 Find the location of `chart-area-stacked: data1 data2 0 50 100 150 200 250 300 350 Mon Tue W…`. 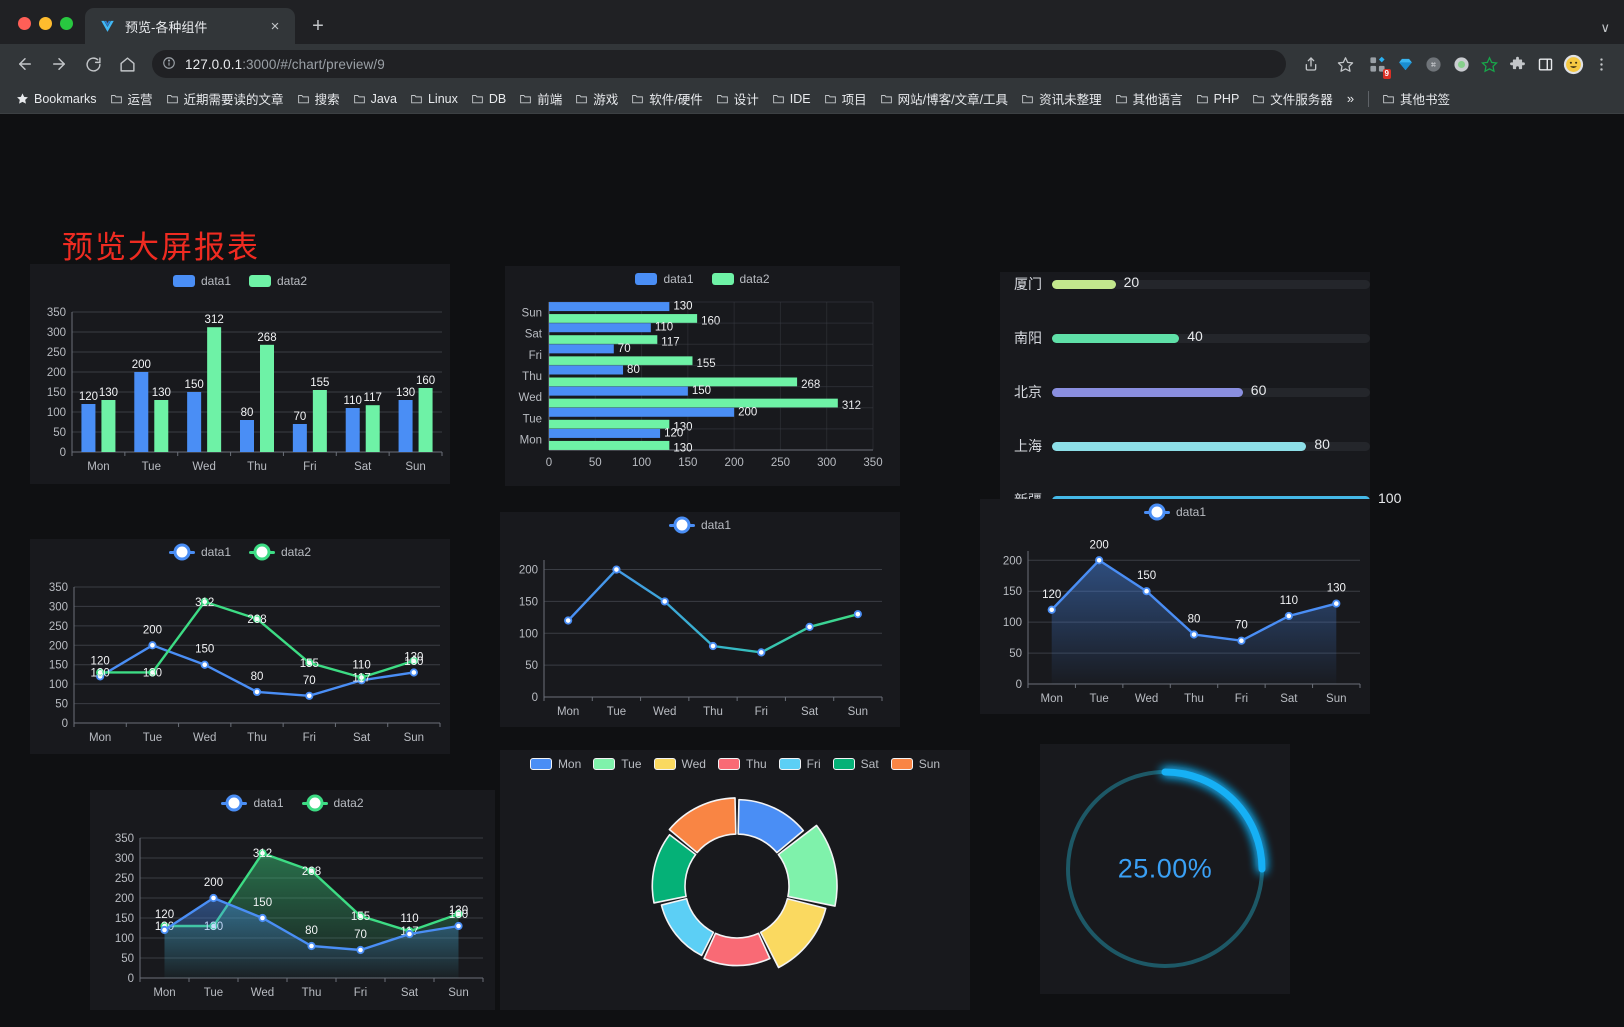

chart-area-stacked: data1 data2 0 50 100 150 200 250 300 350 Mon Tue W… is located at coordinates (292, 900).